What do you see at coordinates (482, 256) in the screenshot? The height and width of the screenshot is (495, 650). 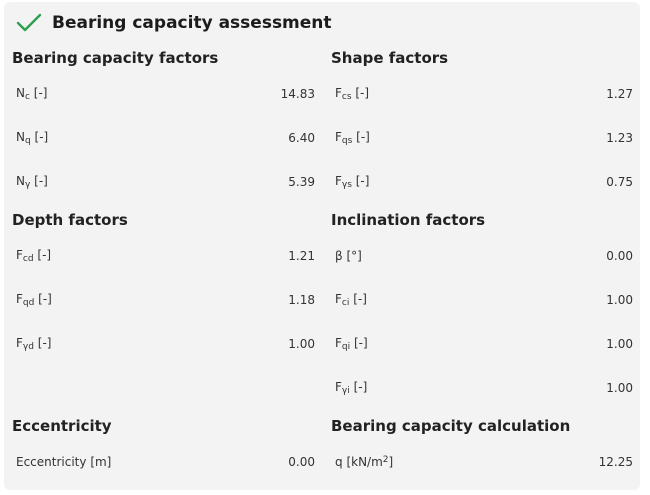 I see `row-beta: β [°] 0.00` at bounding box center [482, 256].